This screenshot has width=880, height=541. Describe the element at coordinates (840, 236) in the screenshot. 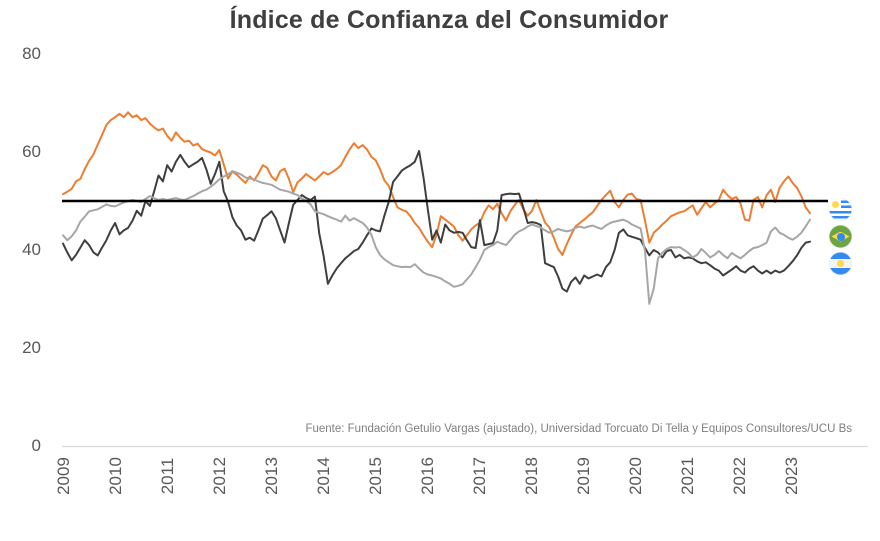

I see `brazil-flag-icon` at that location.